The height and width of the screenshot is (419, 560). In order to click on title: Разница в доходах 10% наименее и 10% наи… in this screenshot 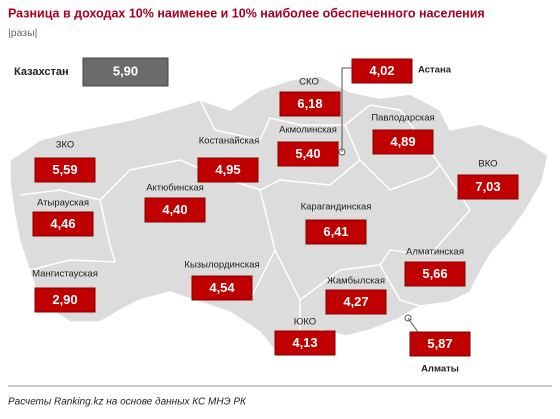, I will do `click(246, 13)`.